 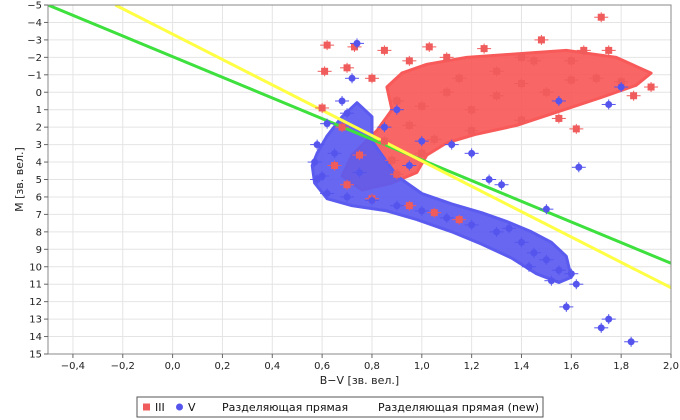 I want to click on x-tick-label: 1,4, so click(x=522, y=366).